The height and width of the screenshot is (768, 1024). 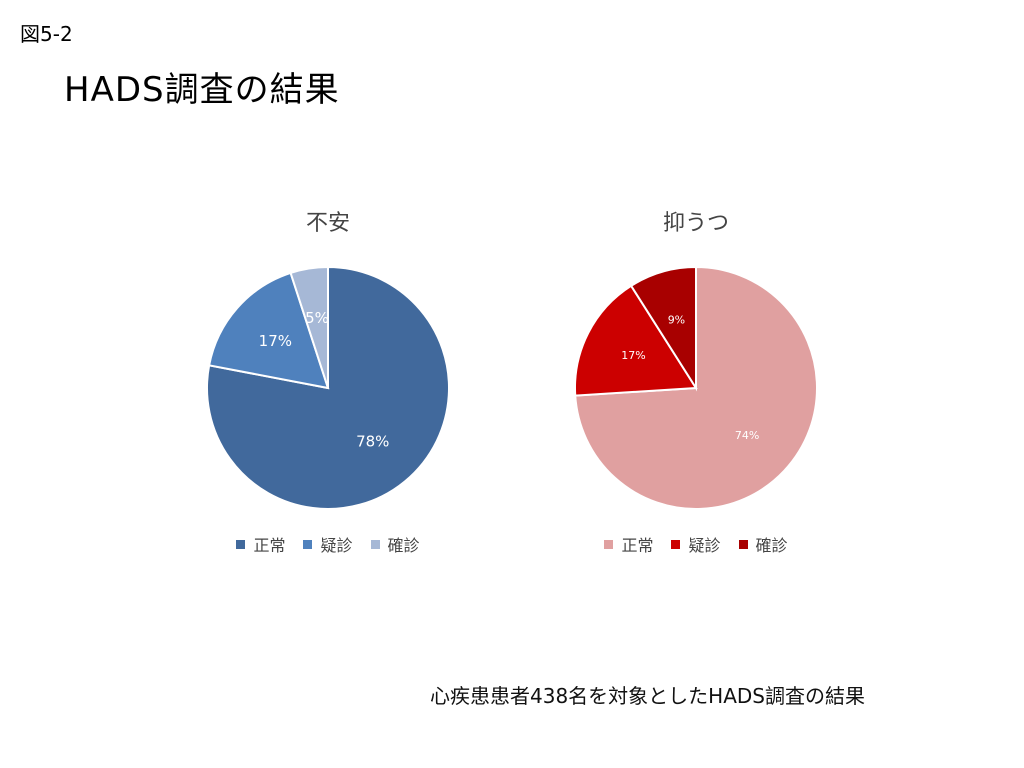 What do you see at coordinates (747, 435) in the screenshot?
I see `data-label-normal: 74%` at bounding box center [747, 435].